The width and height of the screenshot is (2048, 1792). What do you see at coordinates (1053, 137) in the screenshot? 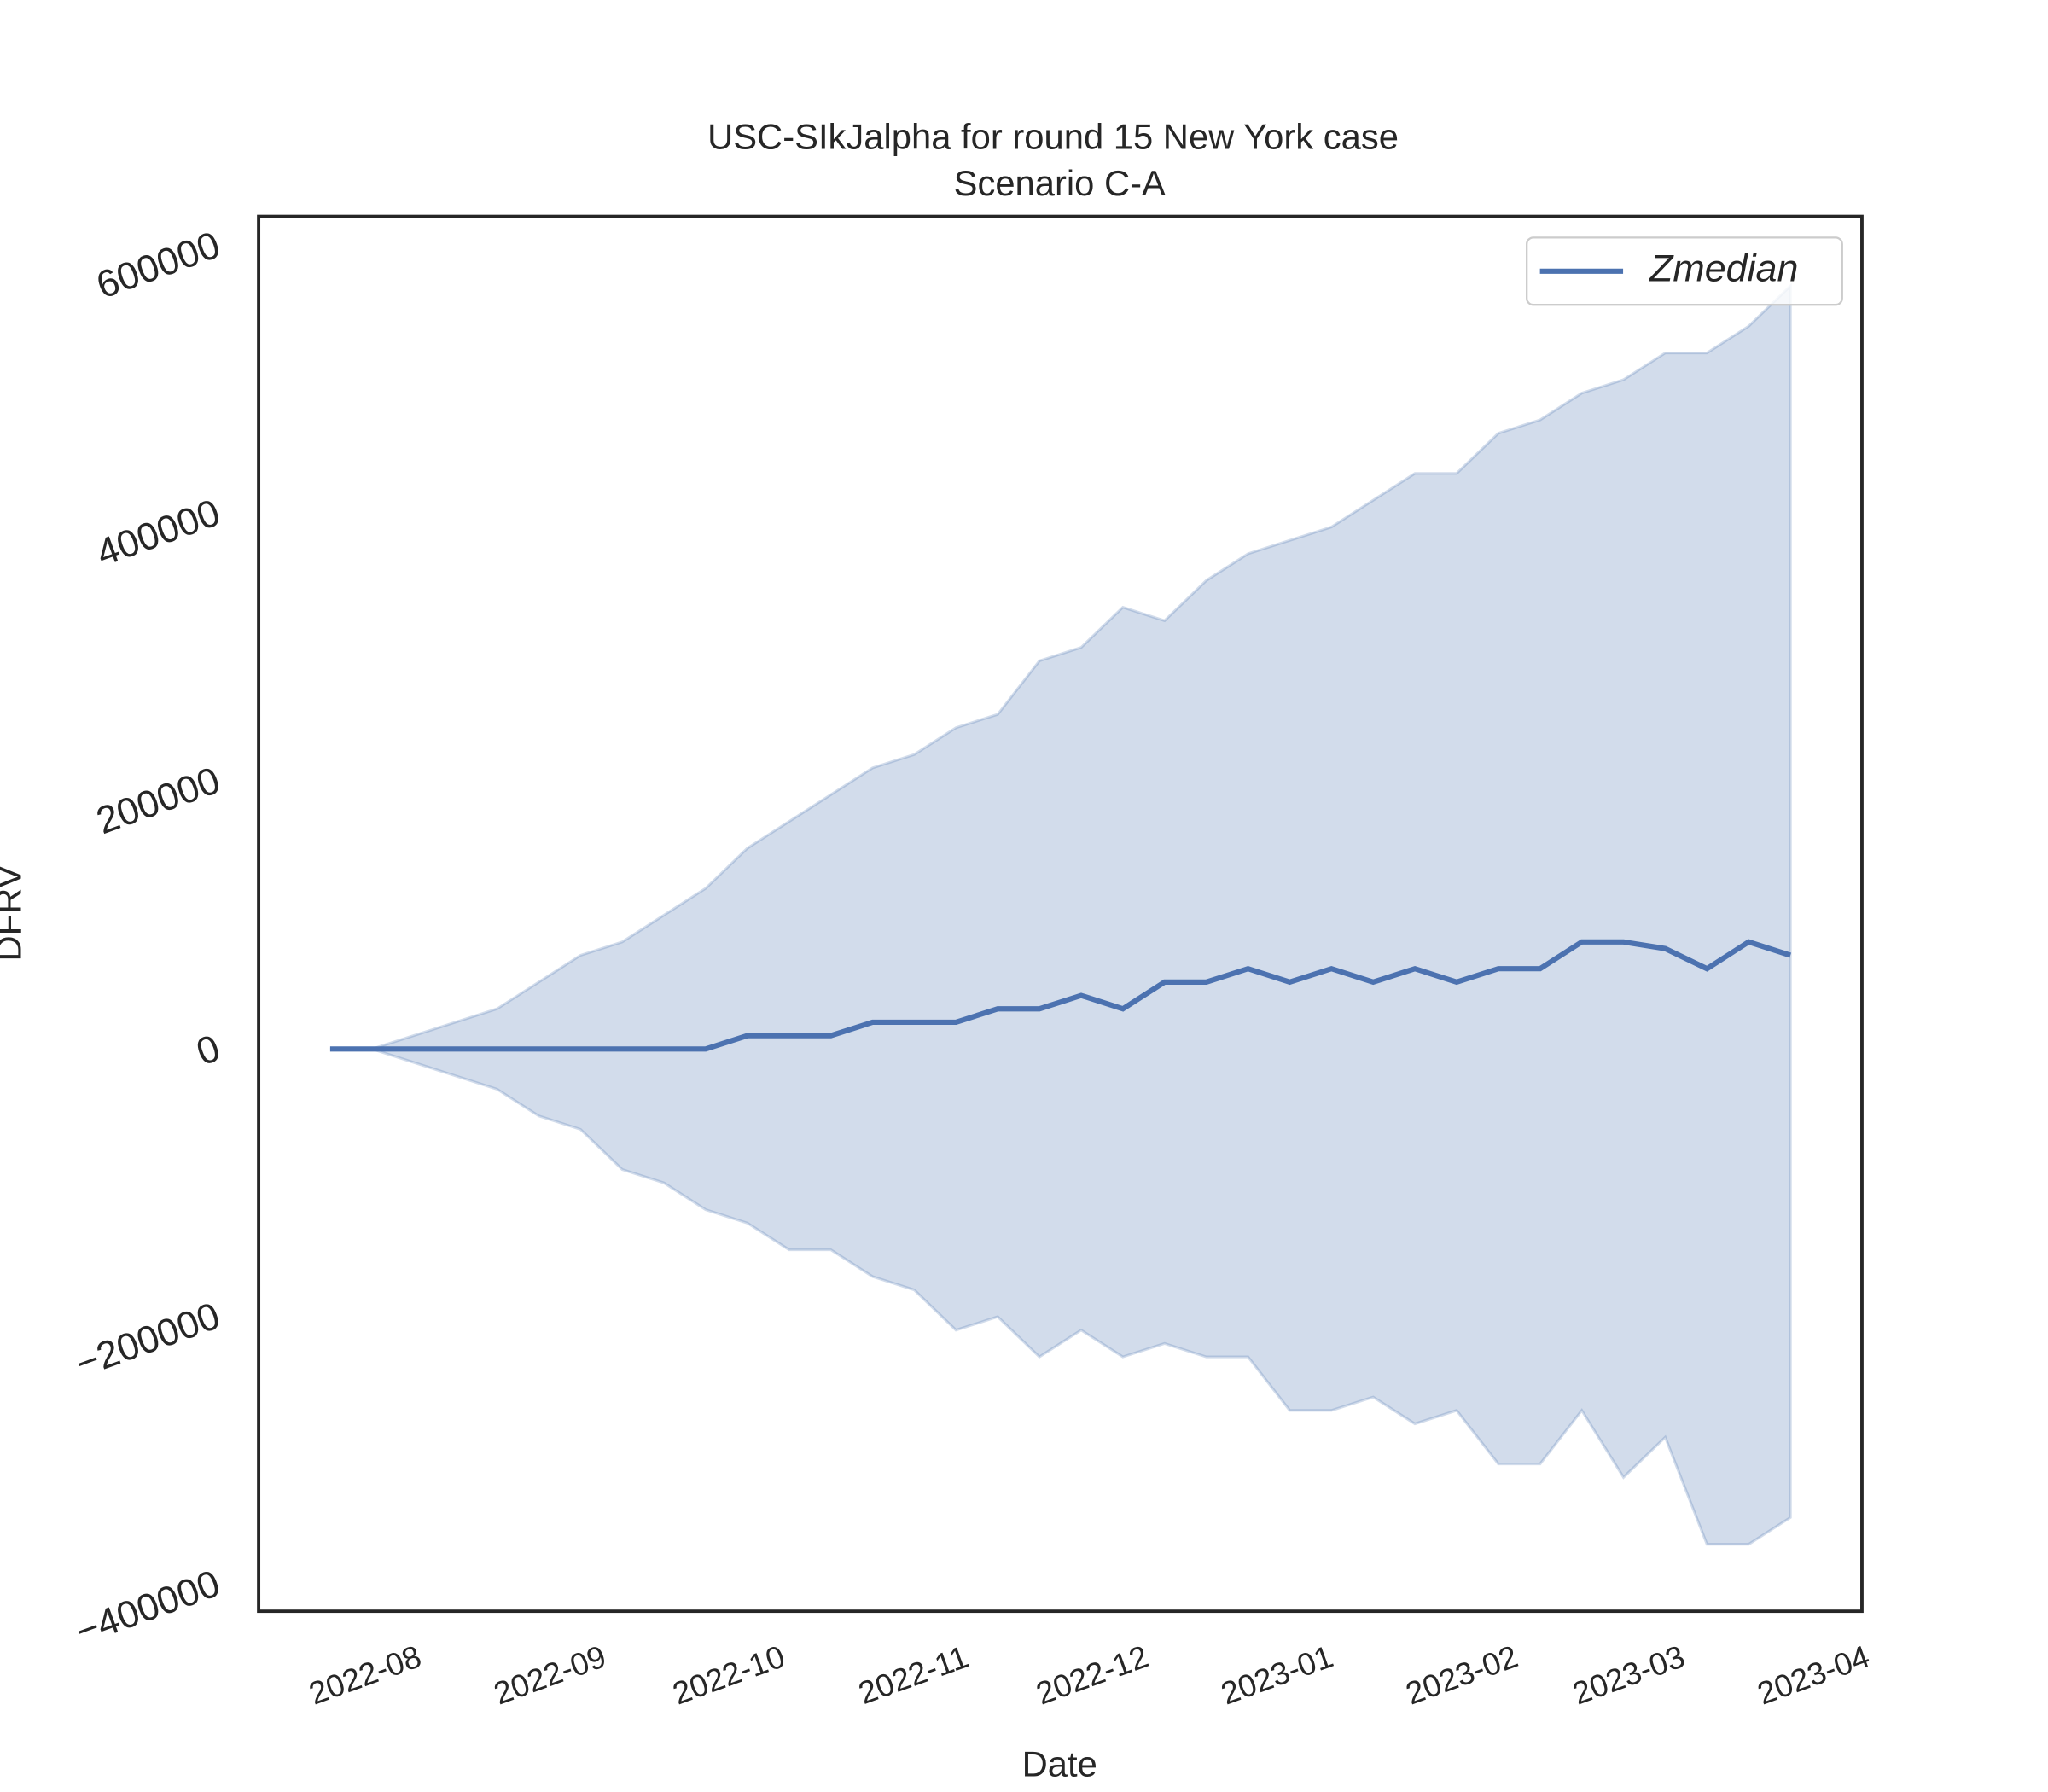
I see `chart-title: USC-SIkJalpha for round 15 New York case` at bounding box center [1053, 137].